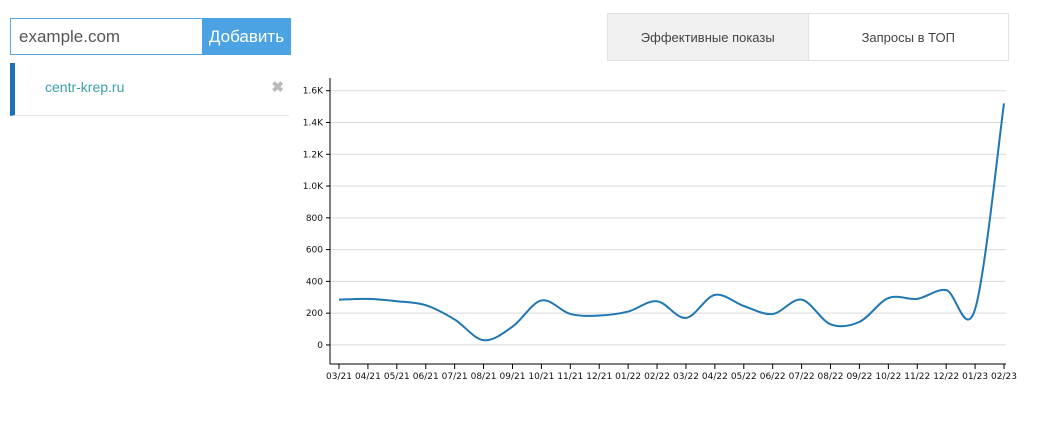 The width and height of the screenshot is (1039, 425). Describe the element at coordinates (628, 377) in the screenshot. I see `x-tick-label: 01/22` at that location.